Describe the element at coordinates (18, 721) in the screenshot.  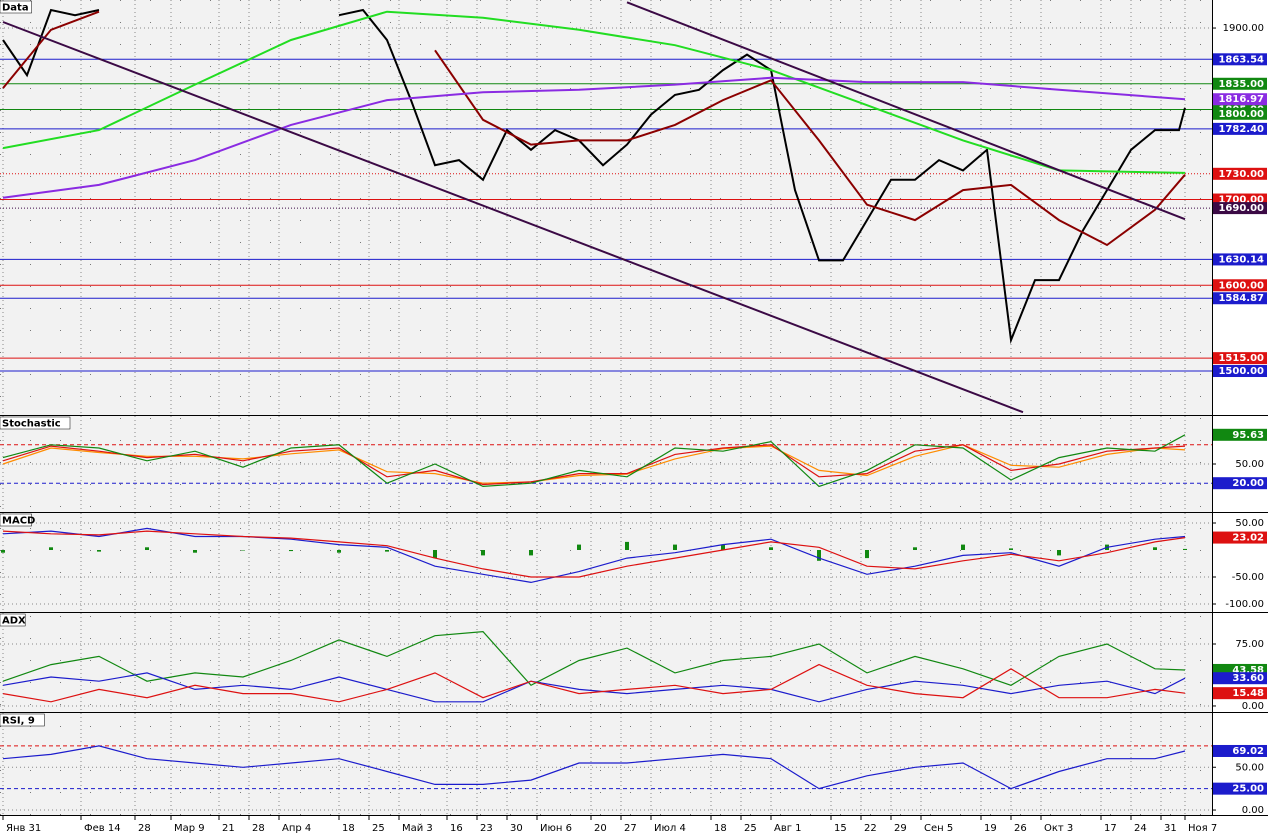
I see `panel-title: RSI, 9` at that location.